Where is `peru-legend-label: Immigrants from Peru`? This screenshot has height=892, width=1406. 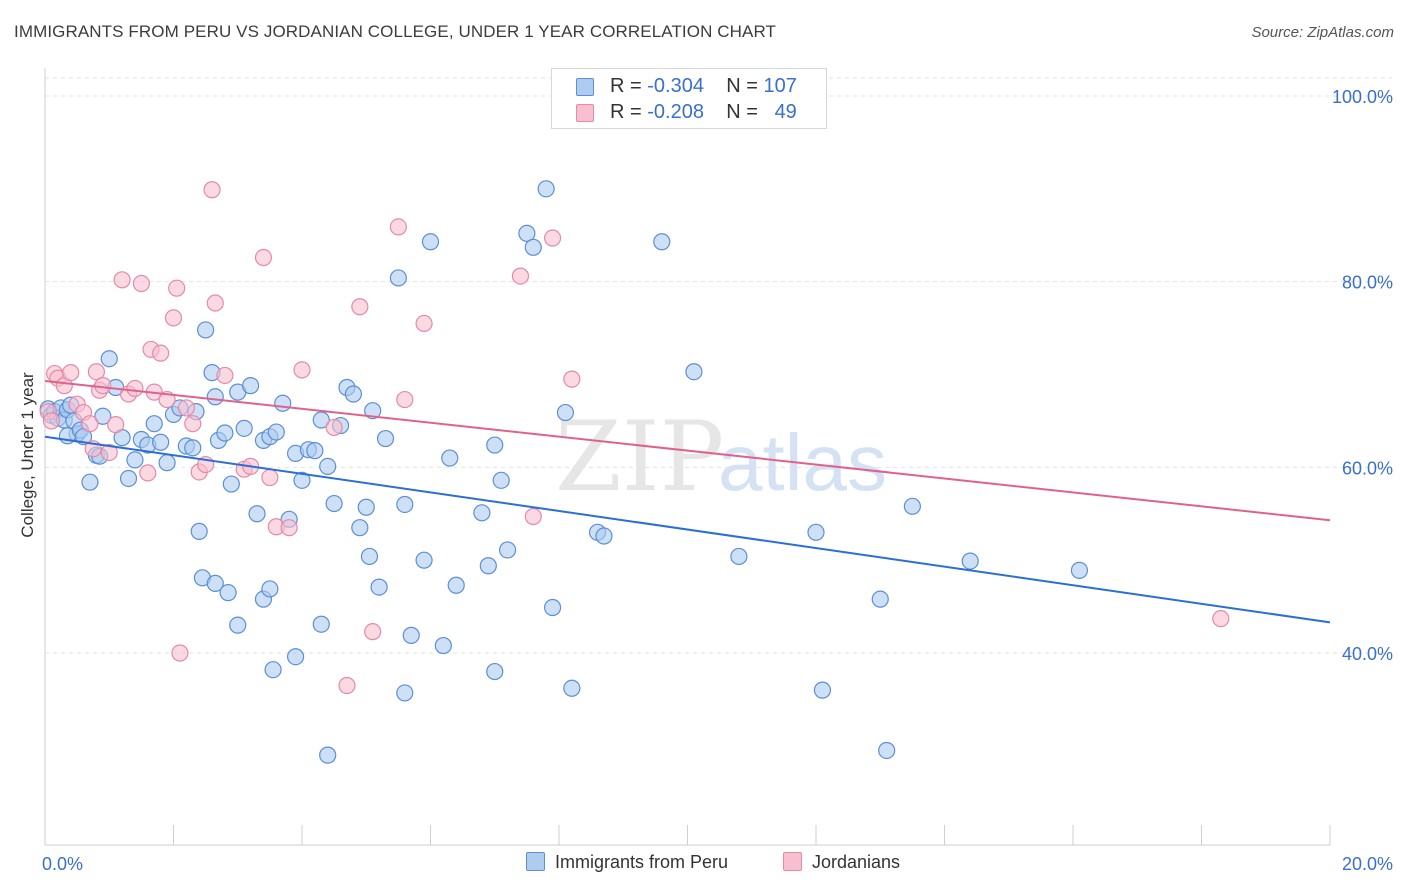
peru-legend-label: Immigrants from Peru is located at coordinates (642, 862).